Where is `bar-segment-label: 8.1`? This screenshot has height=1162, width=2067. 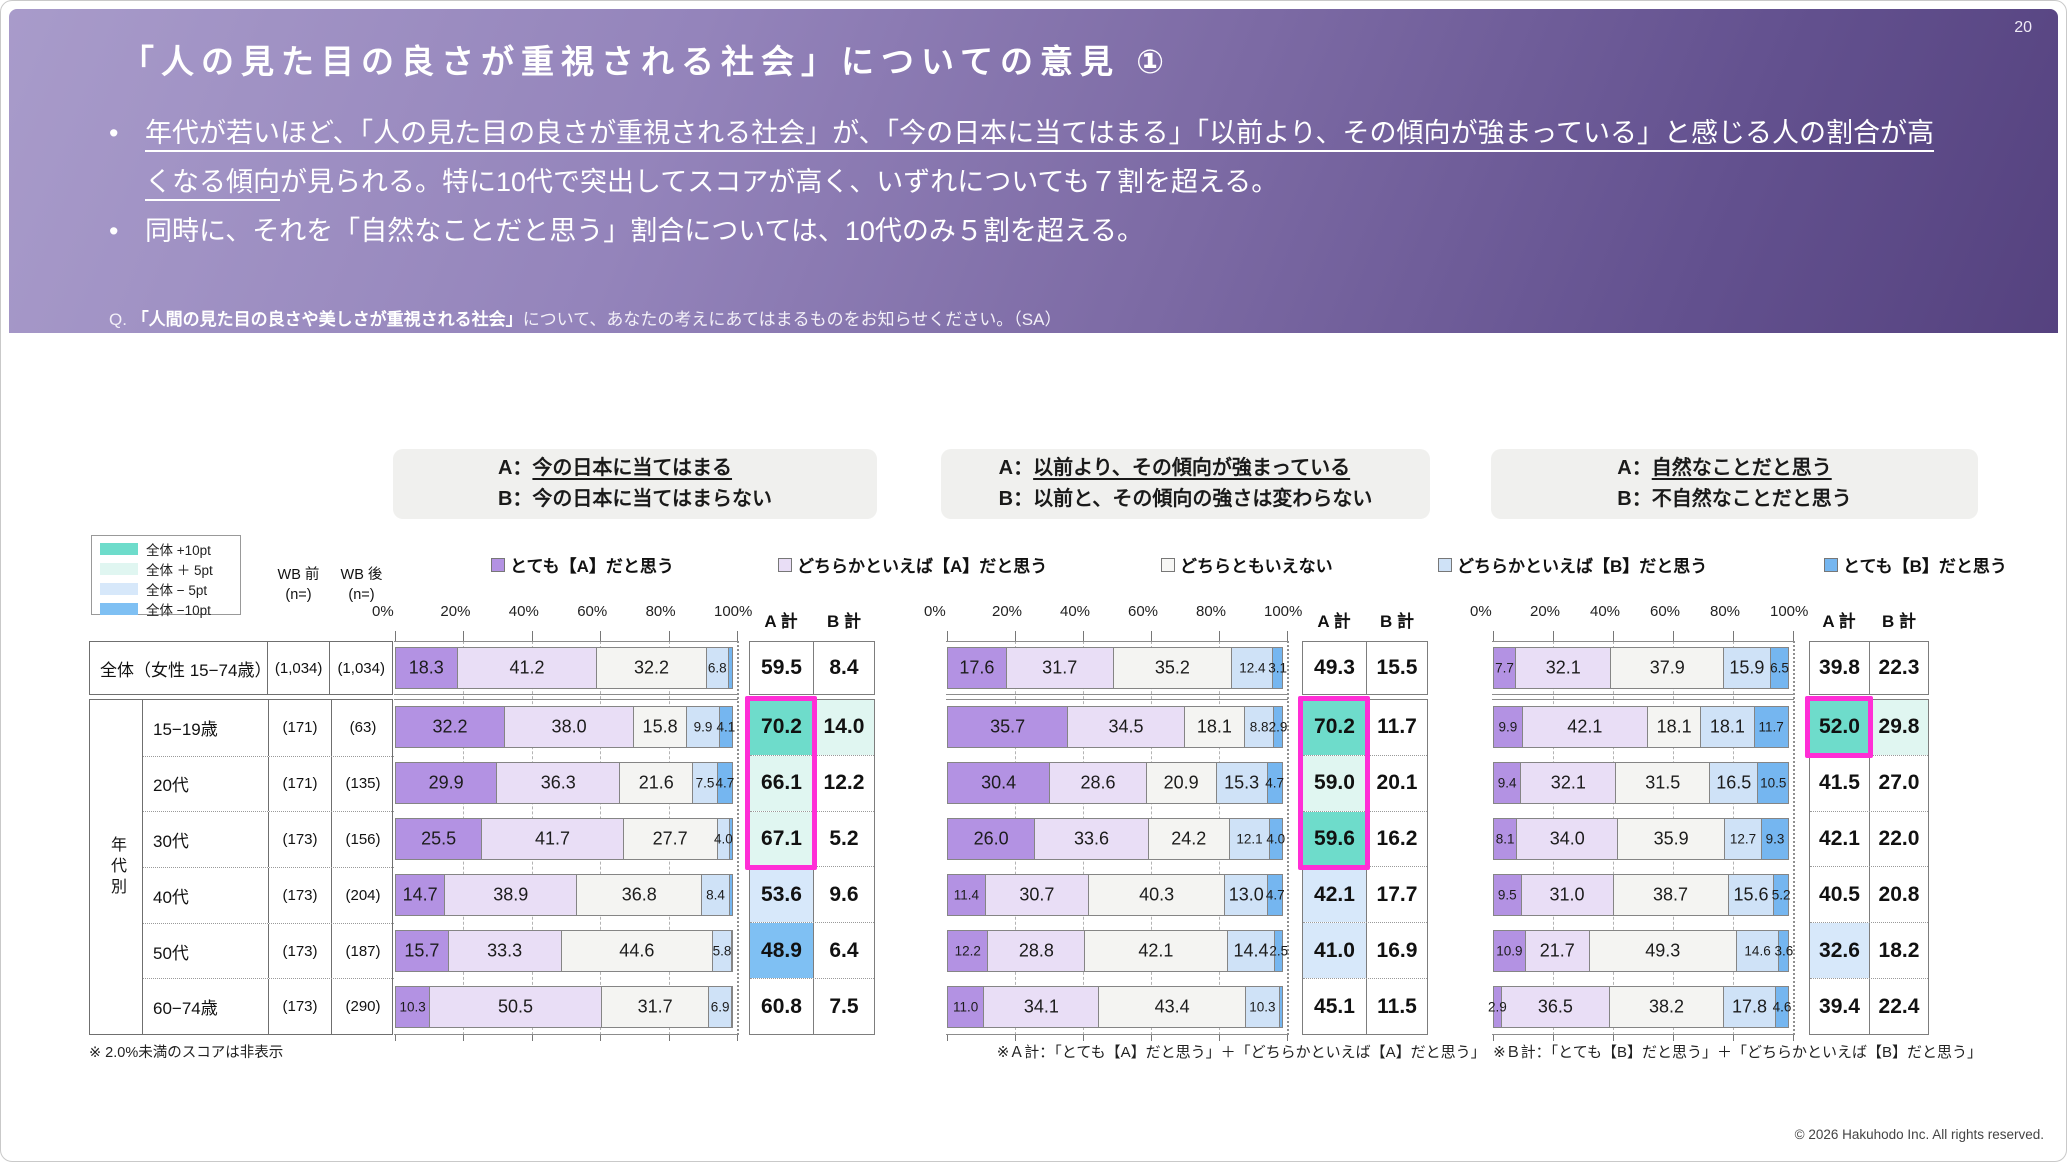 bar-segment-label: 8.1 is located at coordinates (1505, 839).